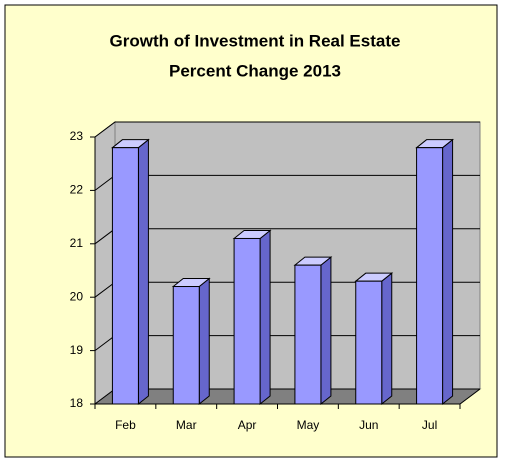 The image size is (509, 464). Describe the element at coordinates (77, 403) in the screenshot. I see `y-tick-label: 18` at that location.